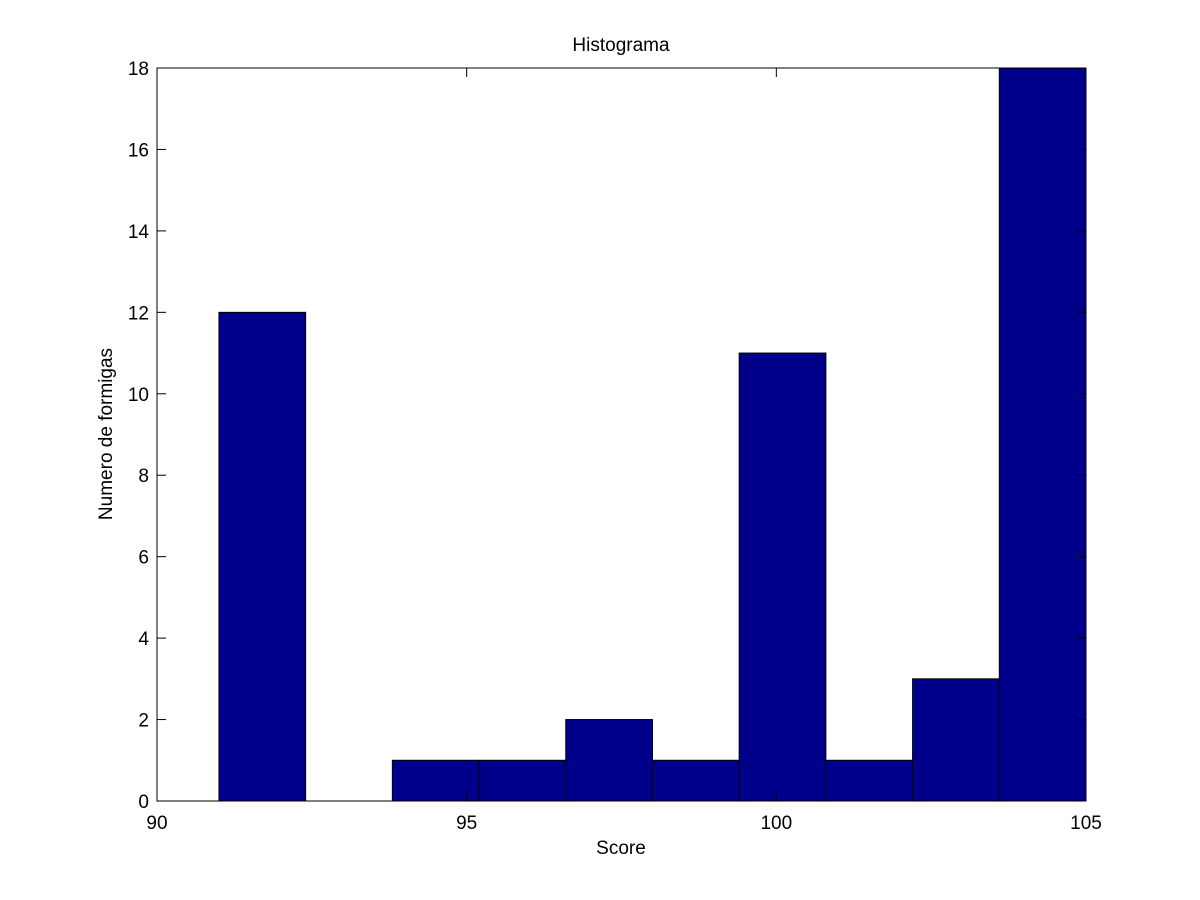 The width and height of the screenshot is (1200, 900). Describe the element at coordinates (143, 802) in the screenshot. I see `y-tick-label-0: 0` at that location.